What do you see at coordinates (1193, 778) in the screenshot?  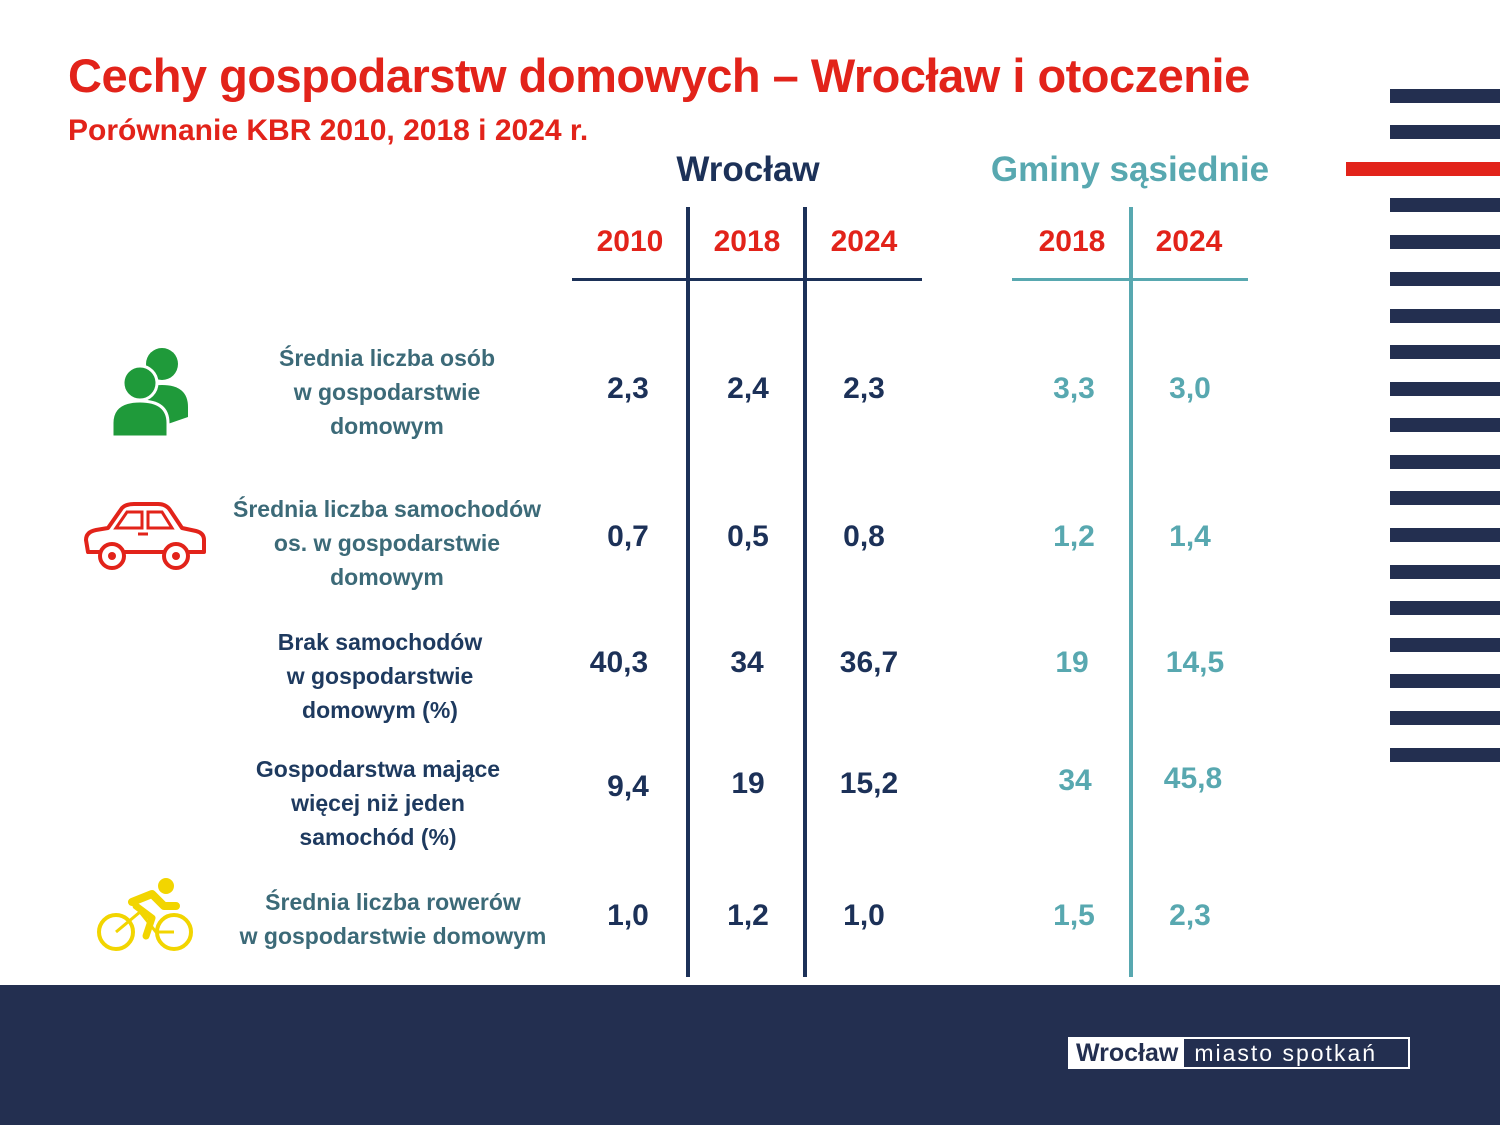 I see `value-cell: 45,8` at bounding box center [1193, 778].